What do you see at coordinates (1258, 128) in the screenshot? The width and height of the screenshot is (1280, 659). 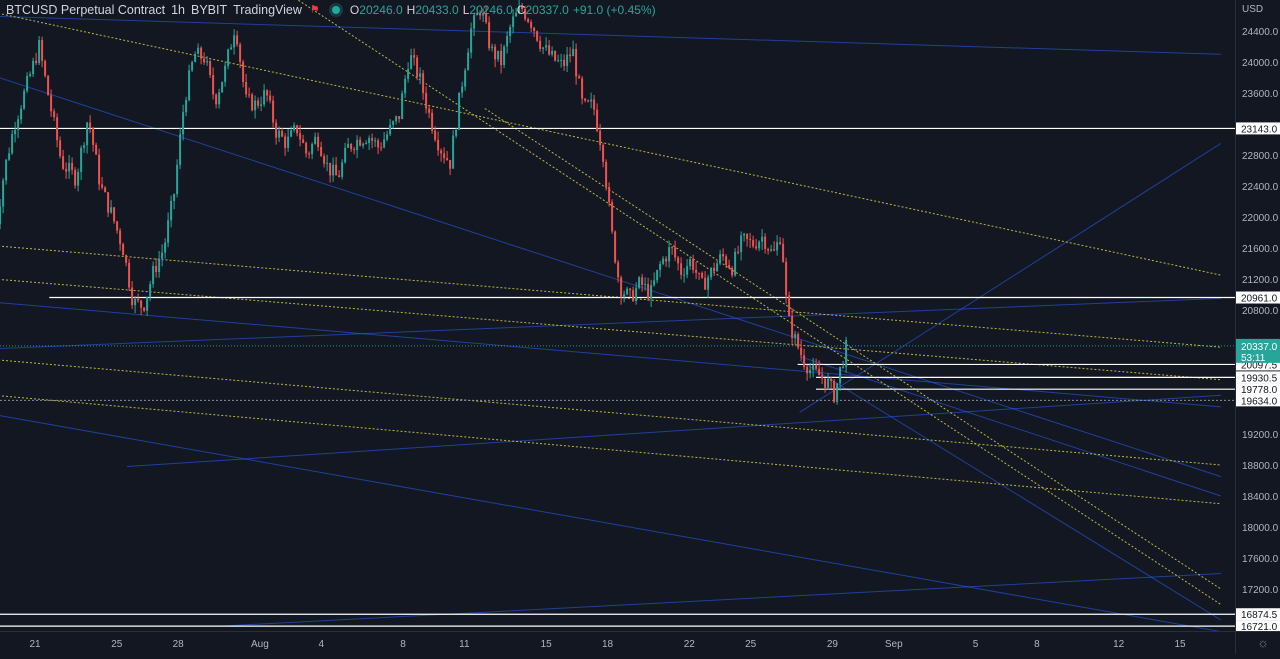 I see `level-price-tag` at bounding box center [1258, 128].